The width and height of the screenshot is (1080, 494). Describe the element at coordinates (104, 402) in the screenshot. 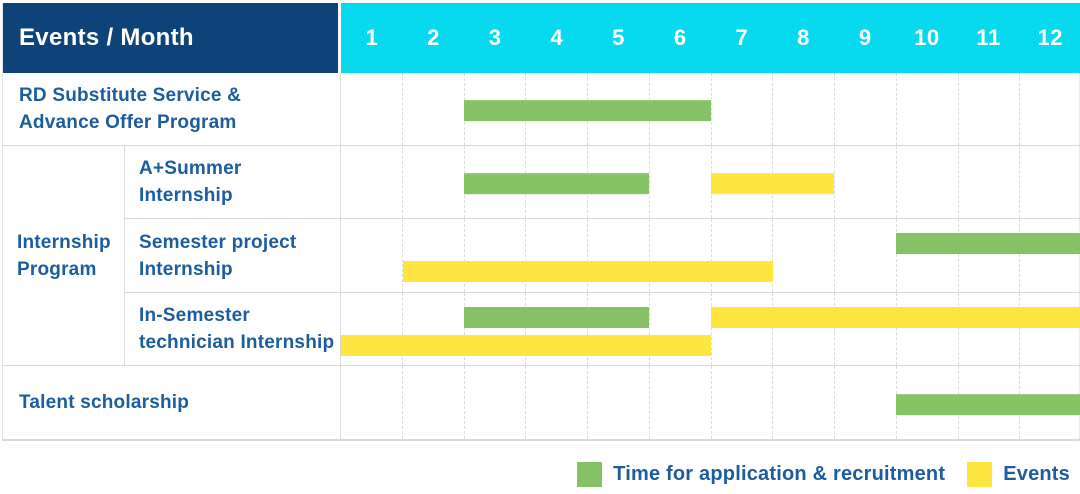

I see `row-label-line: Talent scholarship` at that location.